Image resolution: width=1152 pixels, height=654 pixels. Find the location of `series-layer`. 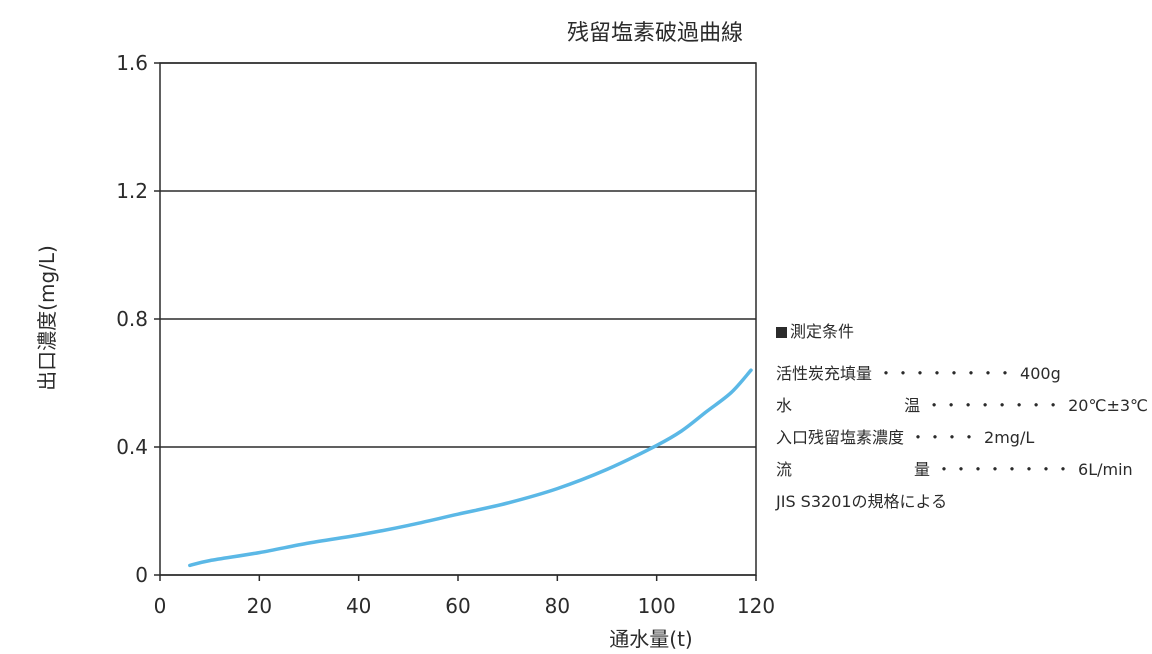

series-layer is located at coordinates (470, 468).